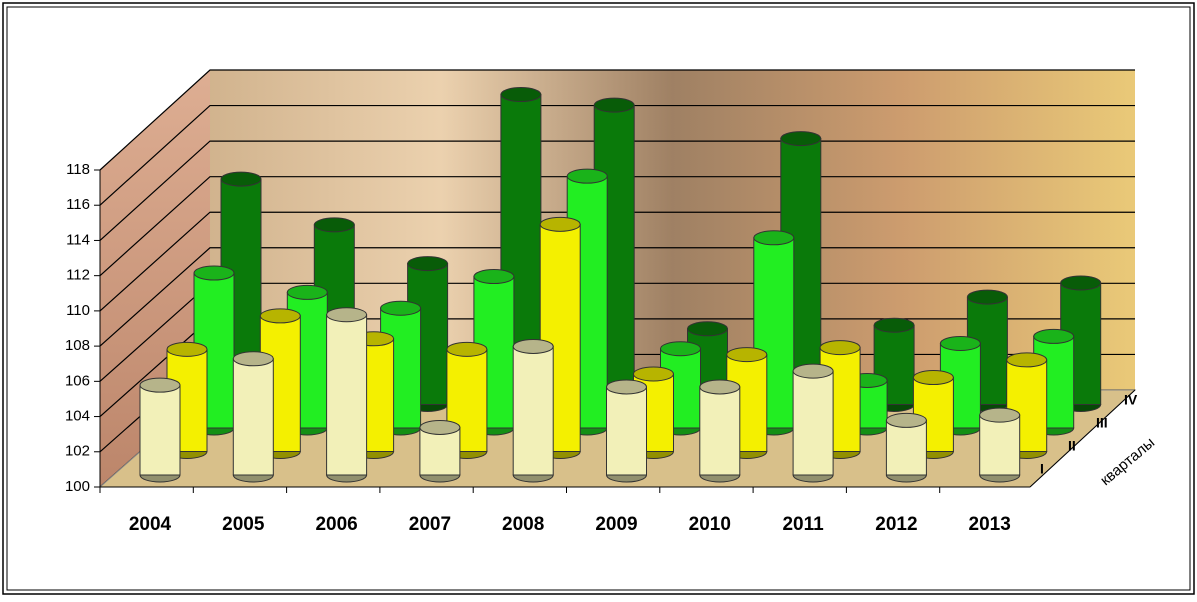 This screenshot has height=602, width=1197. I want to click on x-tick-label: 2008, so click(523, 524).